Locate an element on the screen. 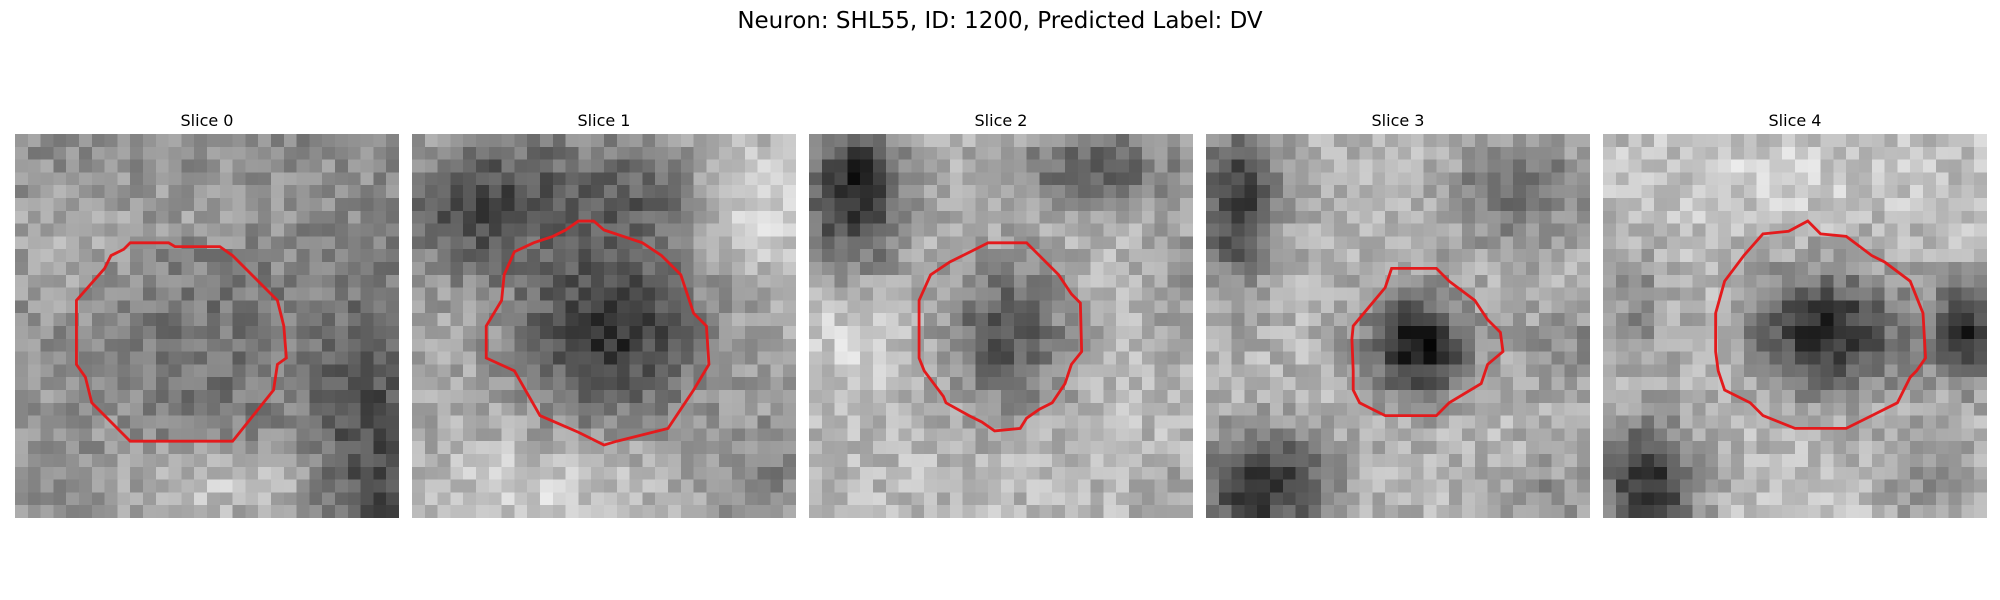  slice-title: Slice 0 is located at coordinates (207, 120).